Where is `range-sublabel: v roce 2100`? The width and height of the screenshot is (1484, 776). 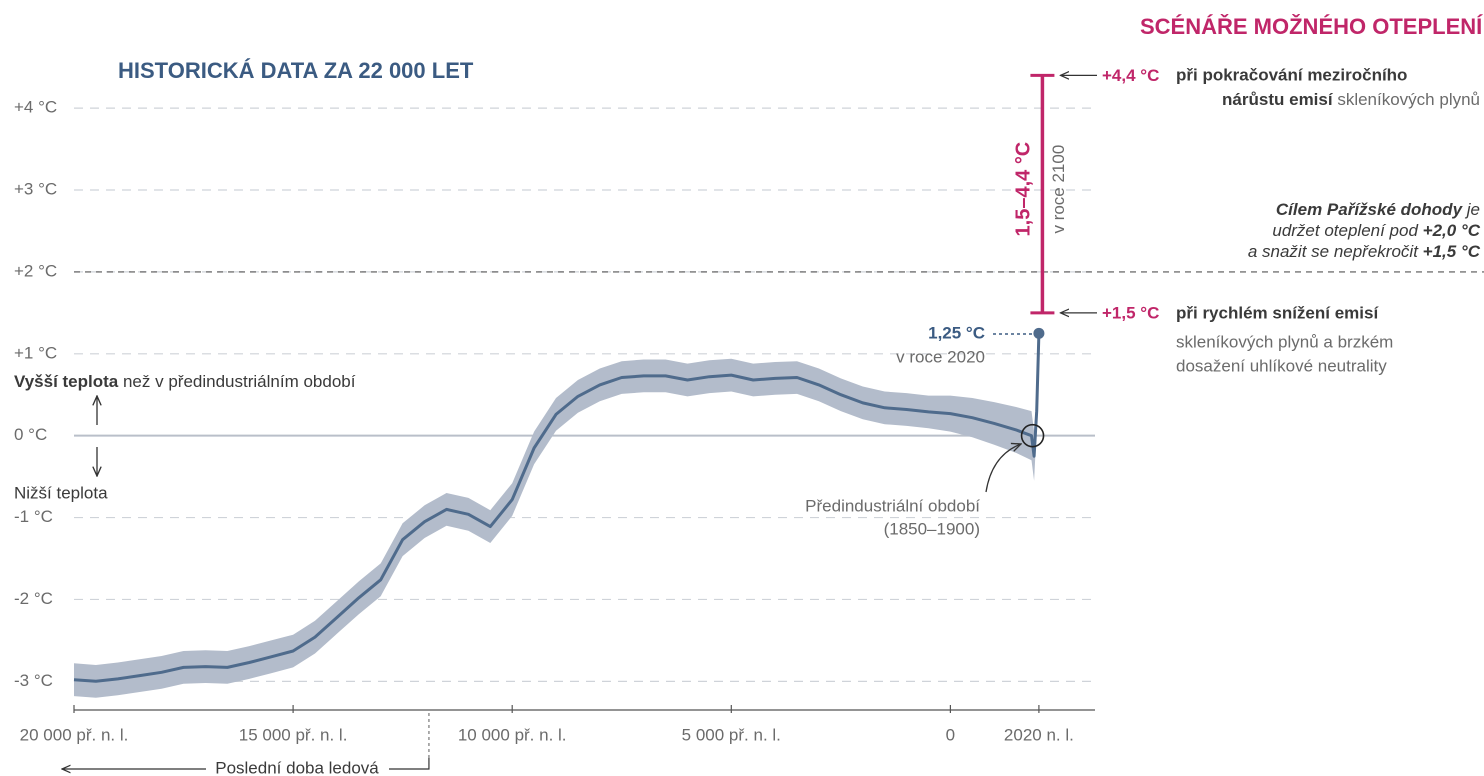
range-sublabel: v roce 2100 is located at coordinates (1058, 189).